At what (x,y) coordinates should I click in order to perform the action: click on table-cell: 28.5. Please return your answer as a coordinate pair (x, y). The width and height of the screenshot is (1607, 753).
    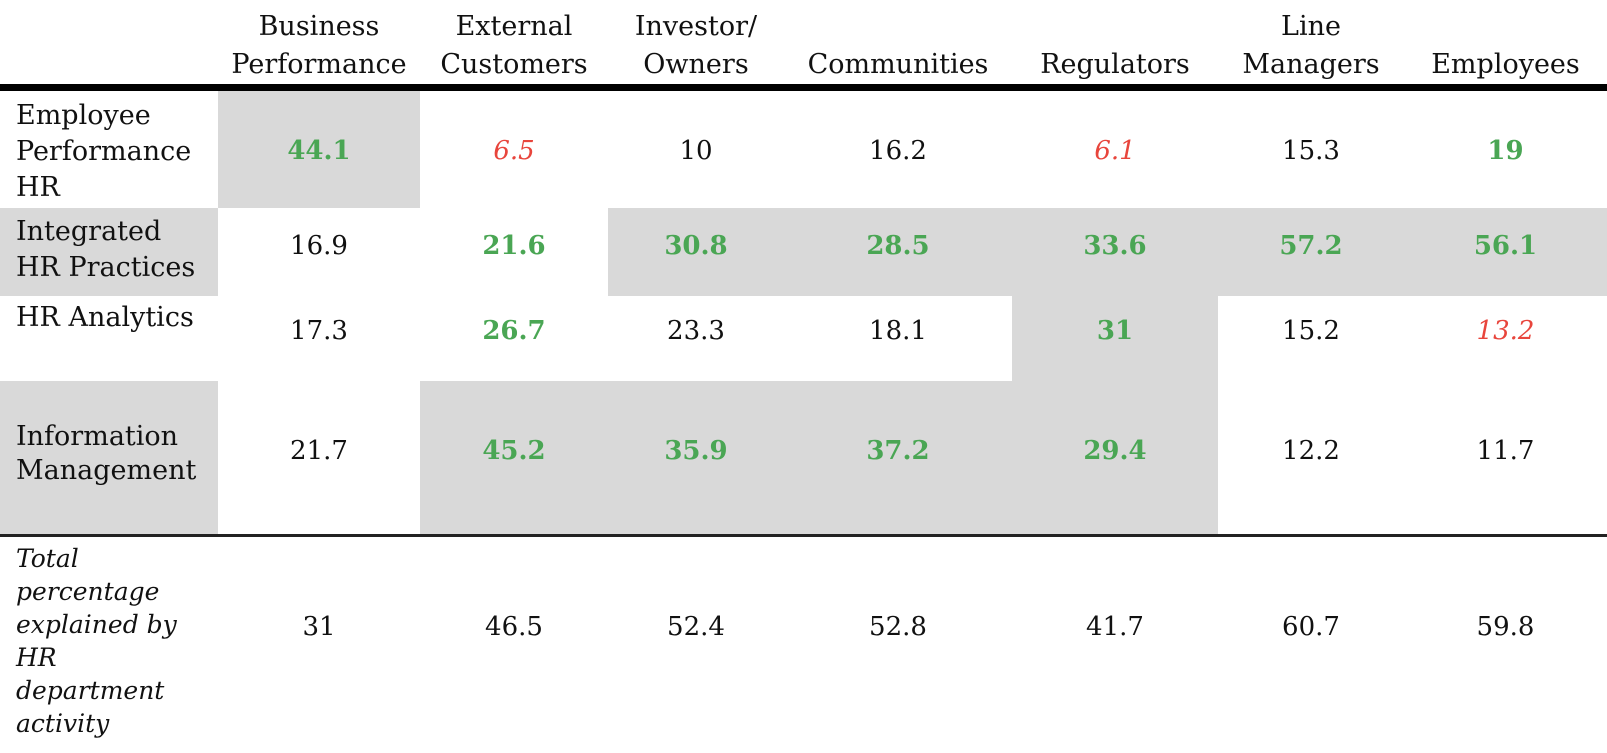
    Looking at the image, I should click on (898, 246).